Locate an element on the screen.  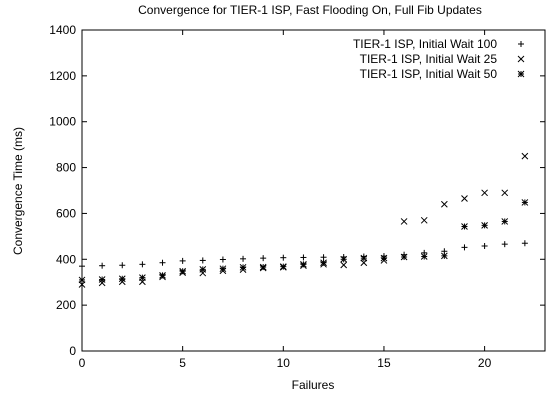
x-tick-label: 10 is located at coordinates (284, 363).